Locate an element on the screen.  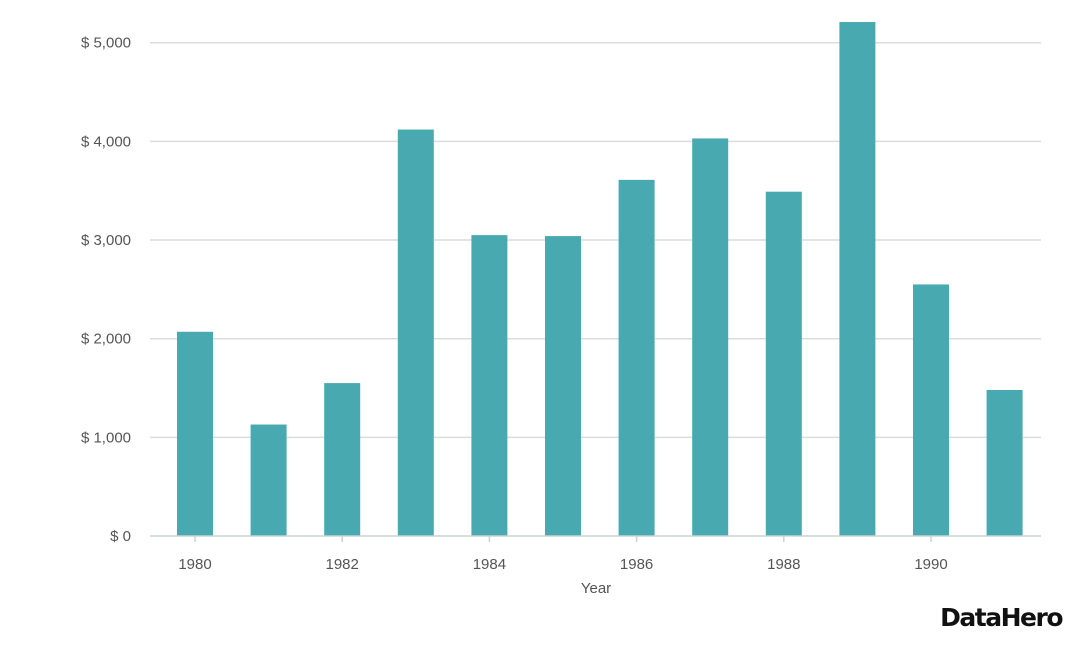
bar-1983 is located at coordinates (415, 333).